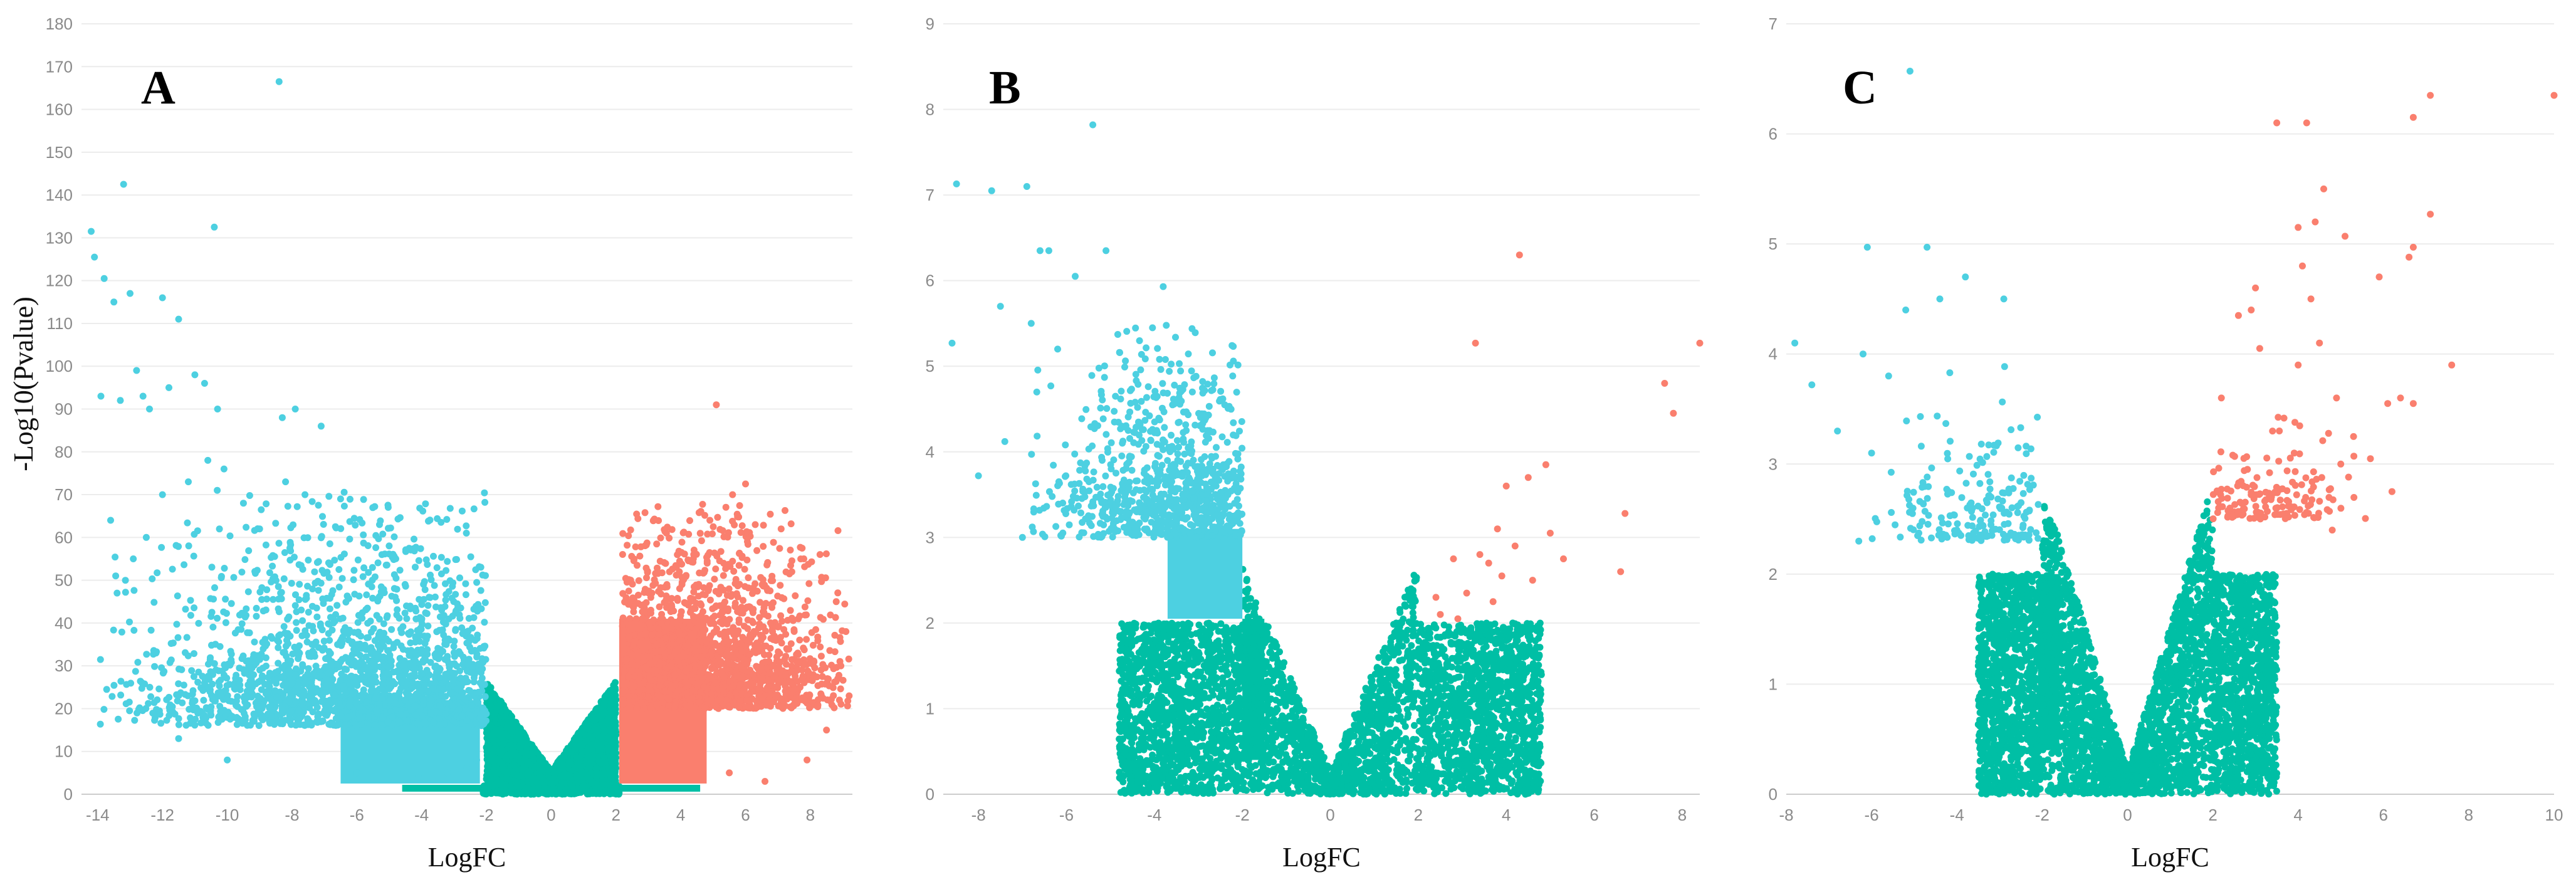  Describe the element at coordinates (158, 87) in the screenshot. I see `panel-letter: A` at that location.